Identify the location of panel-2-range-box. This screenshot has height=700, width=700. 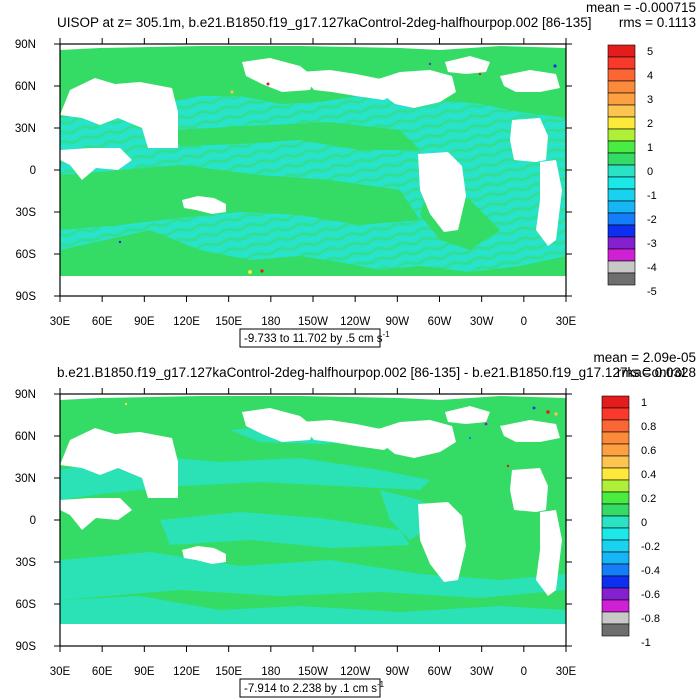
(310, 688).